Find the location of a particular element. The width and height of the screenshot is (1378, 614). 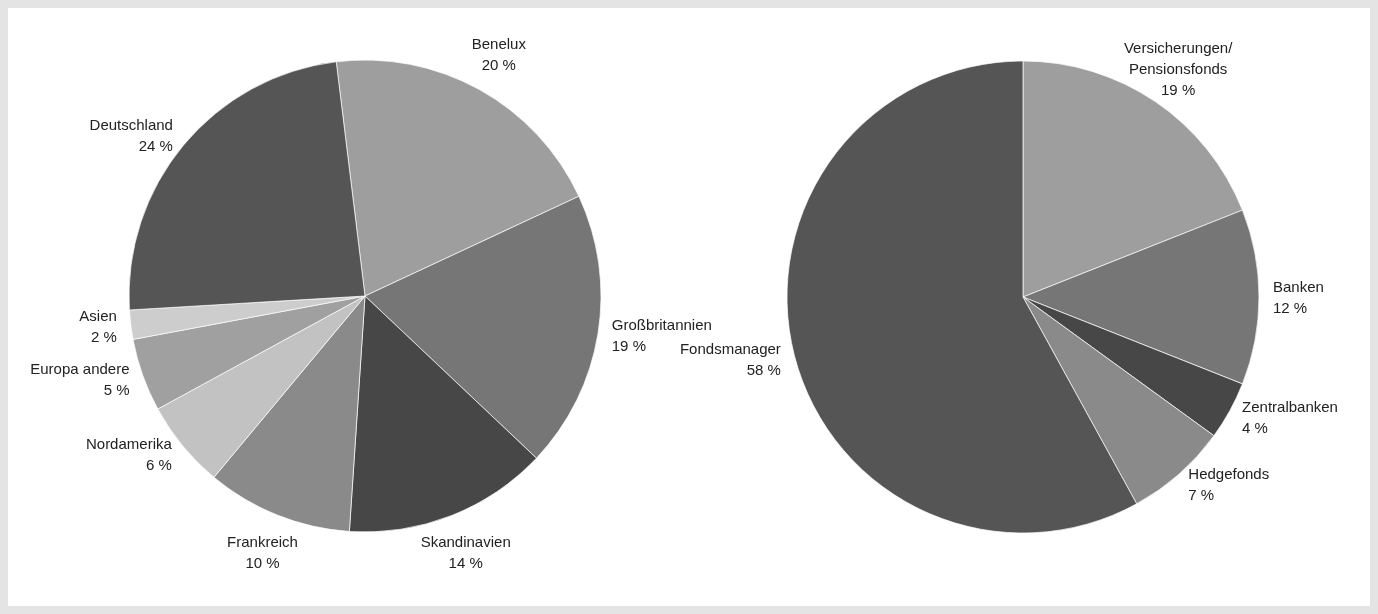

slice-label: Fondsmanager is located at coordinates (730, 348).